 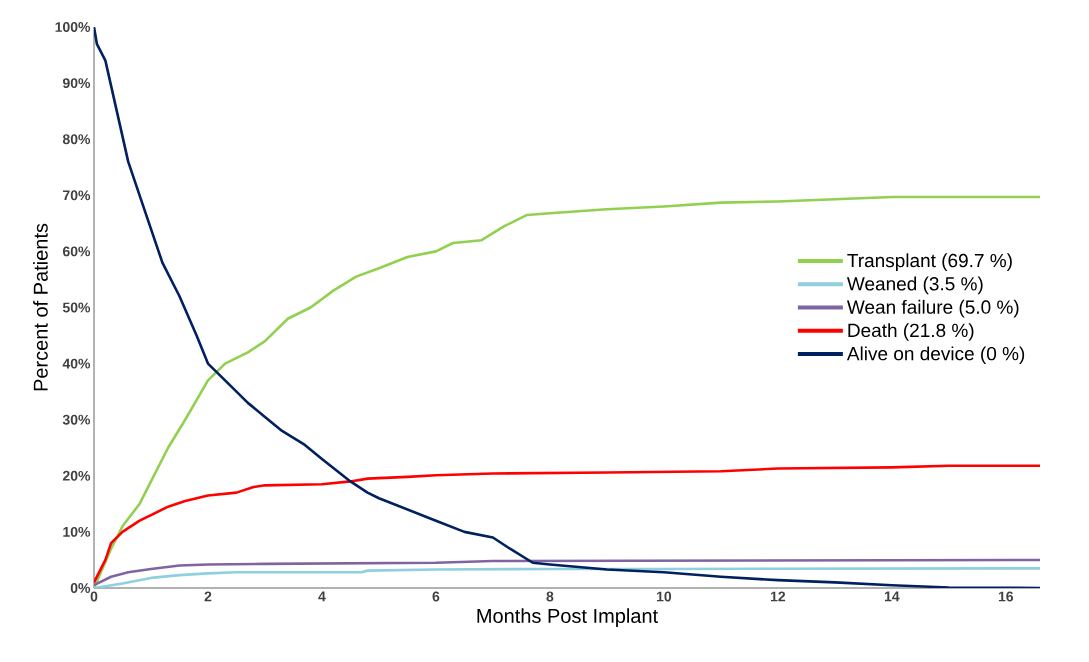 I want to click on y-tick-label: 50%, so click(x=76, y=307).